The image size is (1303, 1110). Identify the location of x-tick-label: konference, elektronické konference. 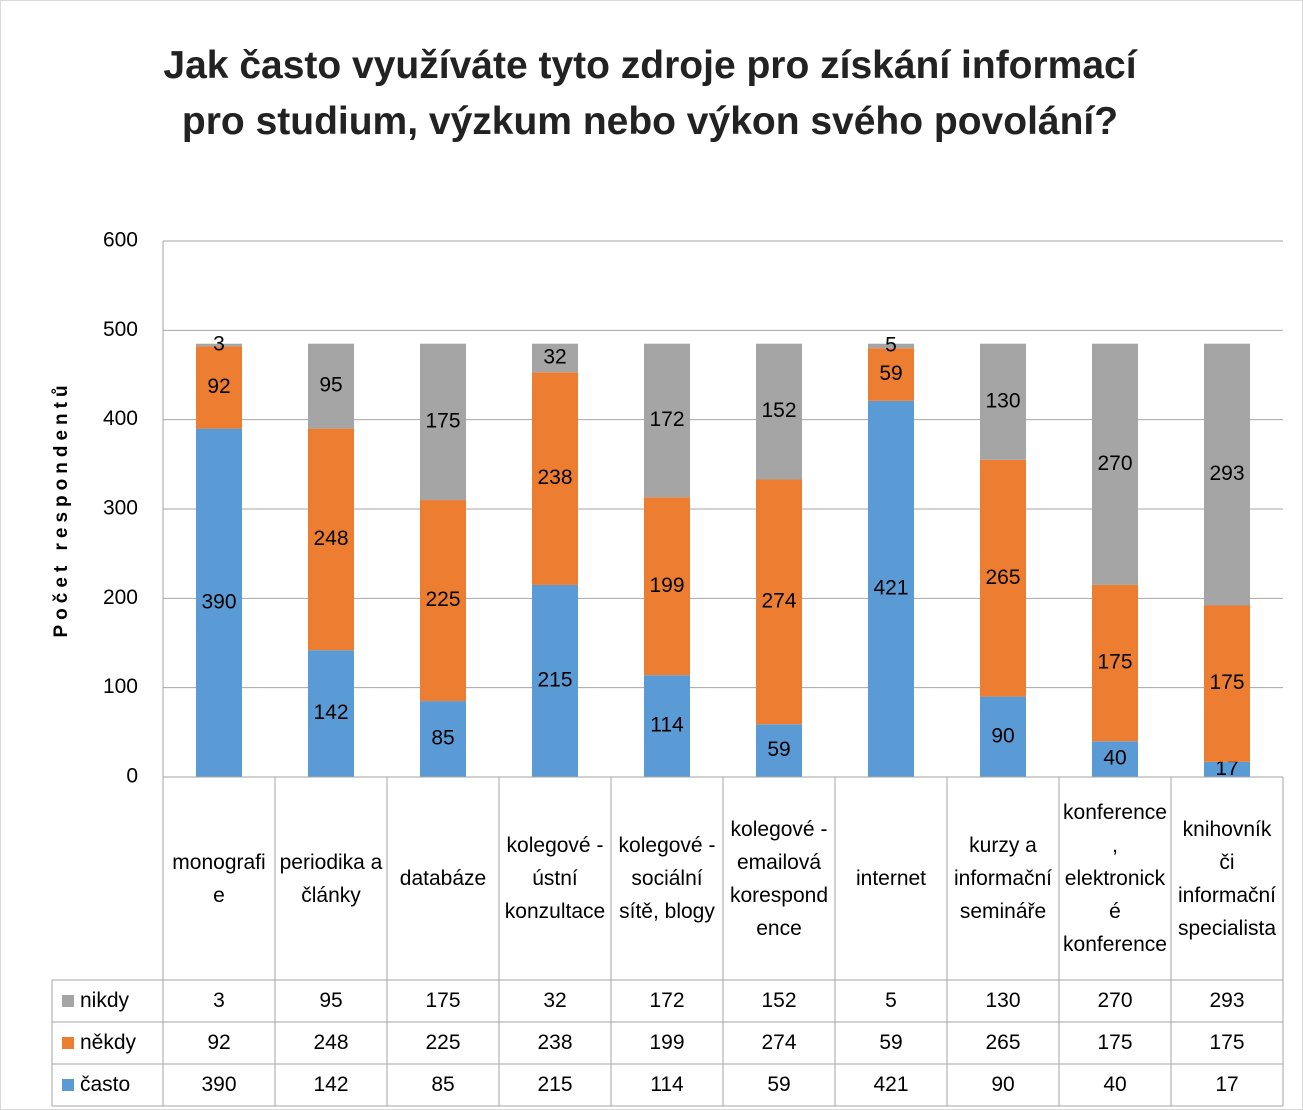
(1115, 878).